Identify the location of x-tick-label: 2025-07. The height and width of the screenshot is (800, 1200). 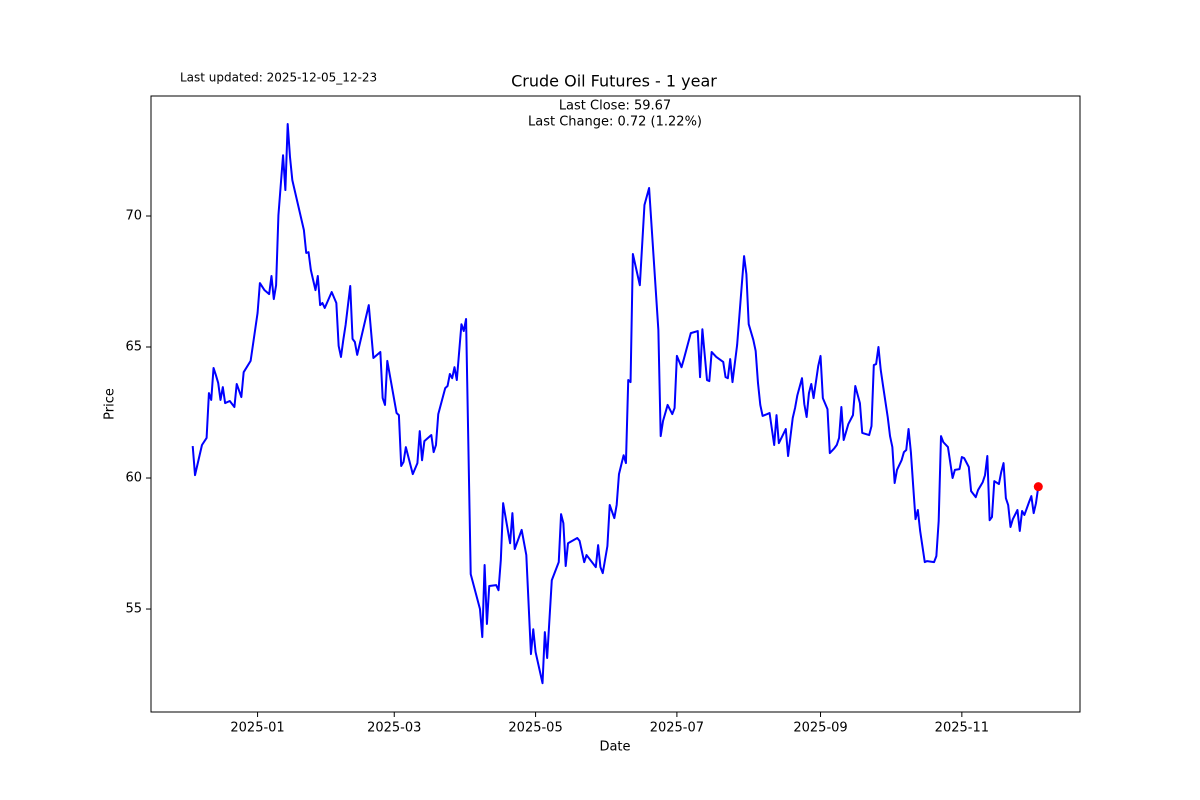
(677, 728).